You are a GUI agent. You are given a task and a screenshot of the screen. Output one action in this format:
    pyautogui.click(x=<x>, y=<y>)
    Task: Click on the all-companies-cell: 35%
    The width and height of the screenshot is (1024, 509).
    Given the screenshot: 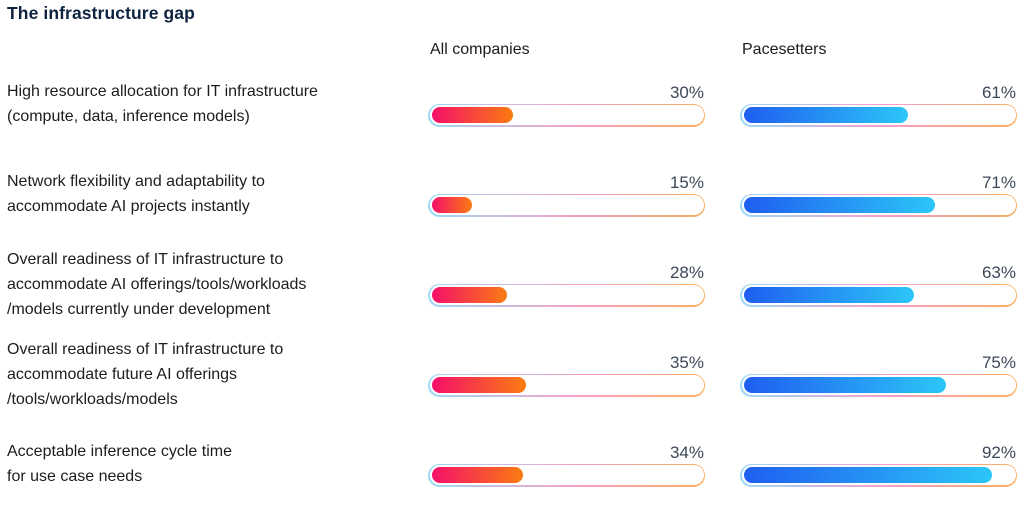 What is the action you would take?
    pyautogui.click(x=566, y=374)
    